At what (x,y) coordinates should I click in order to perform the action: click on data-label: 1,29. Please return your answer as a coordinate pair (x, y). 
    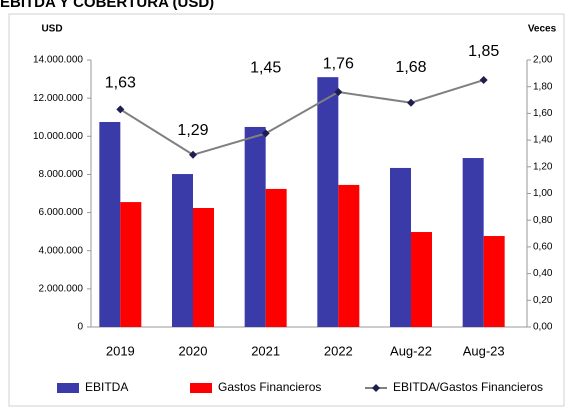
    Looking at the image, I should click on (192, 130).